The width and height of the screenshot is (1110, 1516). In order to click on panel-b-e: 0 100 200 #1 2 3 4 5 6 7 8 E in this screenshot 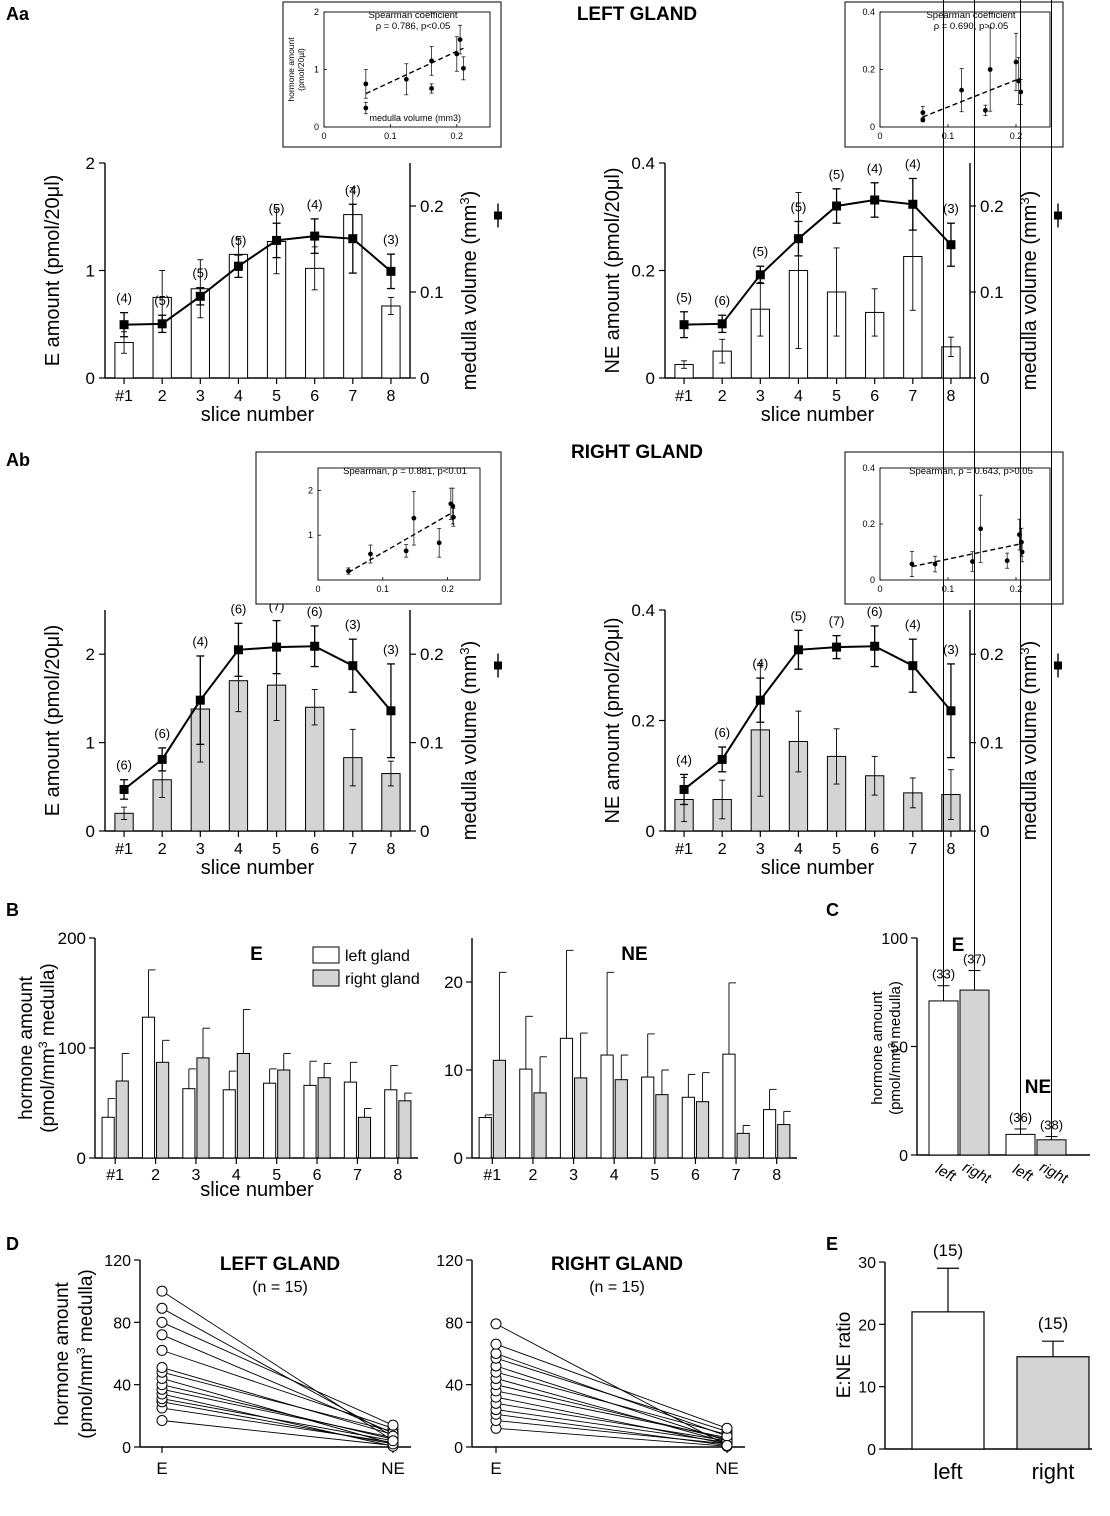, I will do `click(238, 1056)`.